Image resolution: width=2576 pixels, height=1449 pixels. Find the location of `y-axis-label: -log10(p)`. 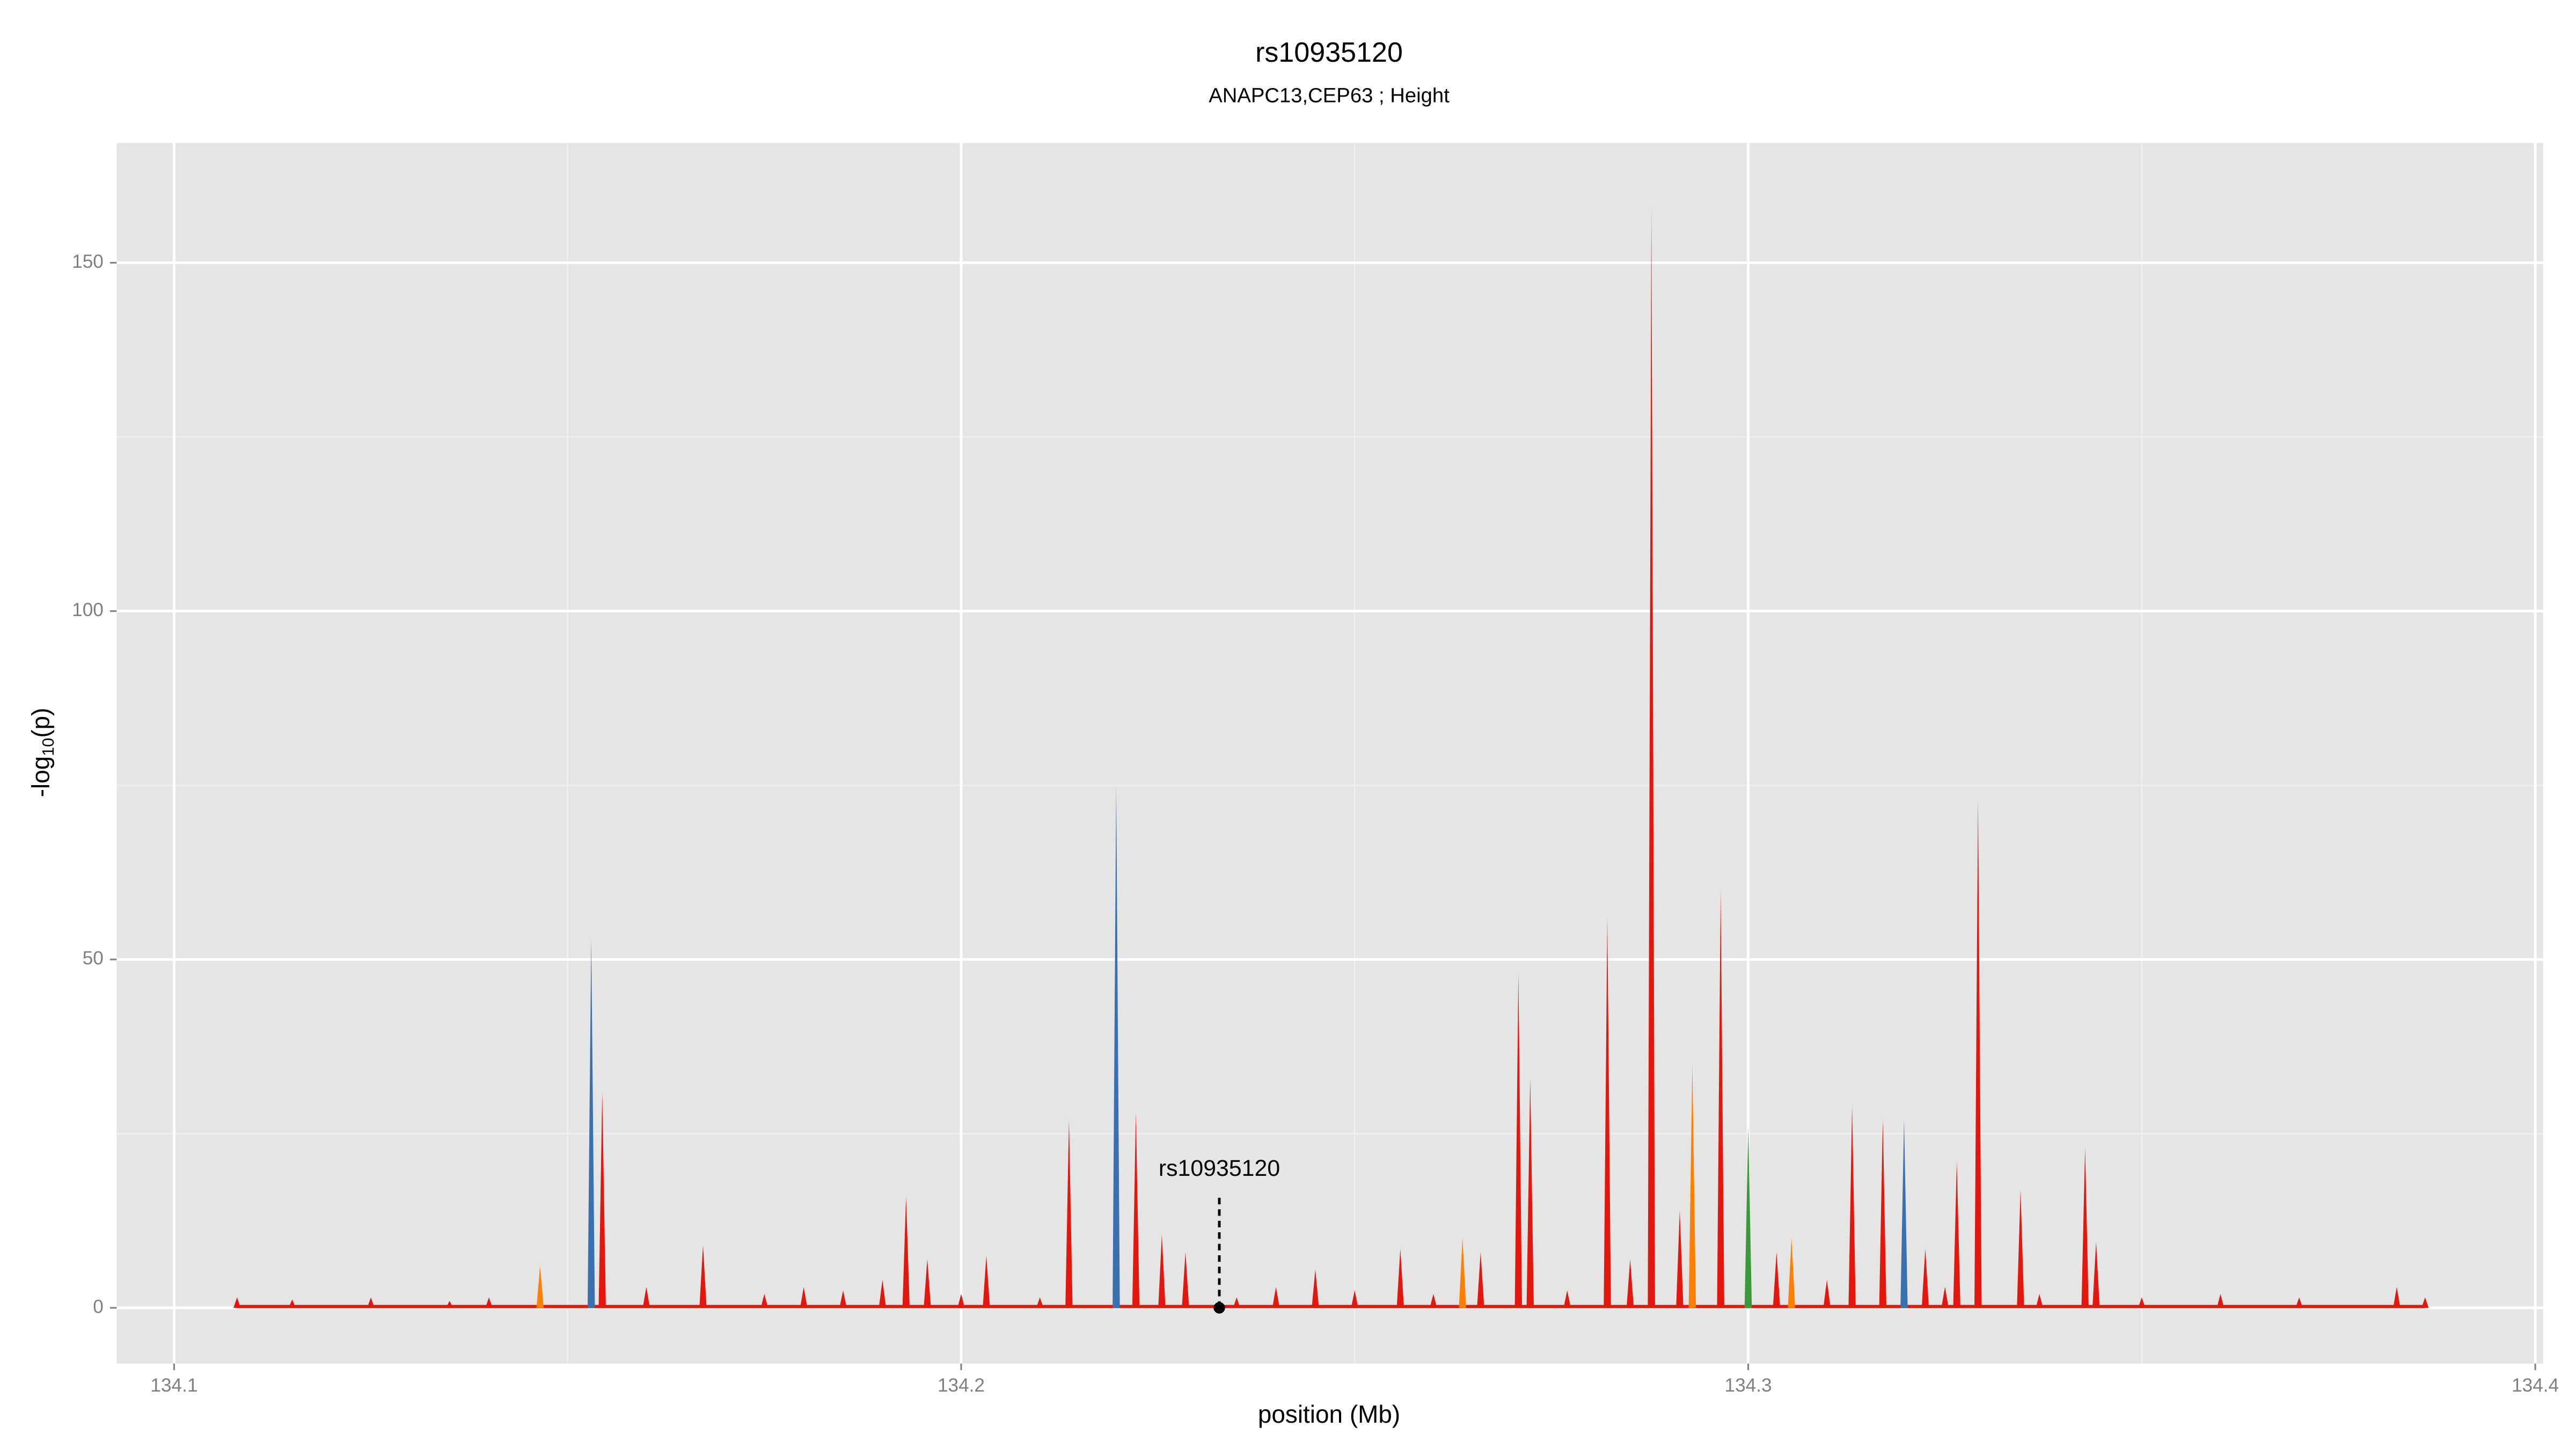

y-axis-label: -log10(p) is located at coordinates (42, 752).